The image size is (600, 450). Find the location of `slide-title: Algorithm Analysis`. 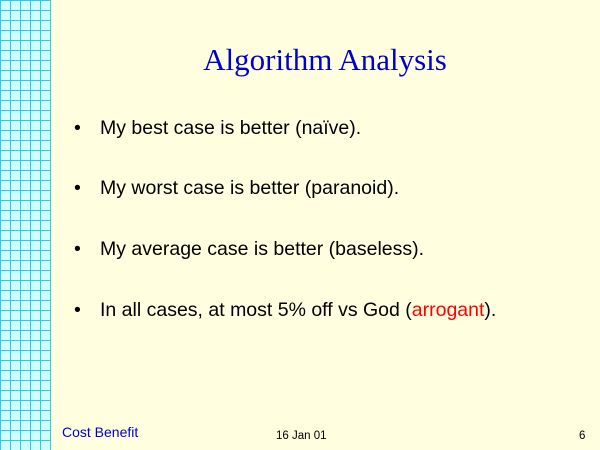

slide-title: Algorithm Analysis is located at coordinates (325, 59).